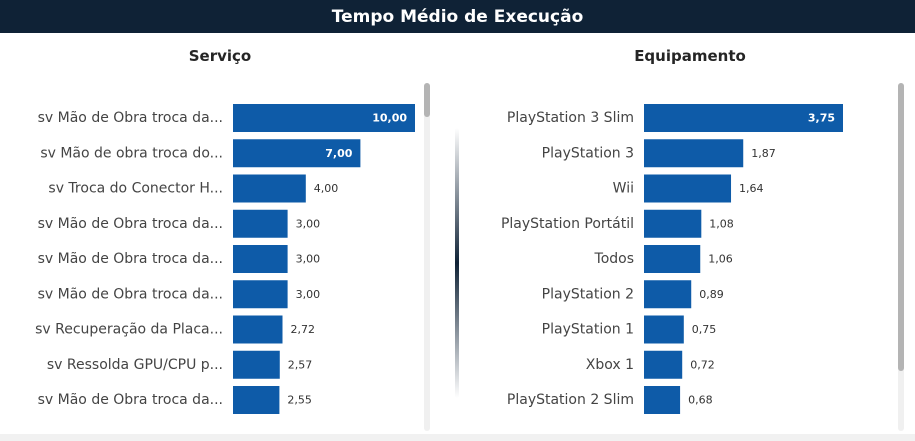 Image resolution: width=915 pixels, height=441 pixels. Describe the element at coordinates (303, 329) in the screenshot. I see `data-label: 2,72` at that location.